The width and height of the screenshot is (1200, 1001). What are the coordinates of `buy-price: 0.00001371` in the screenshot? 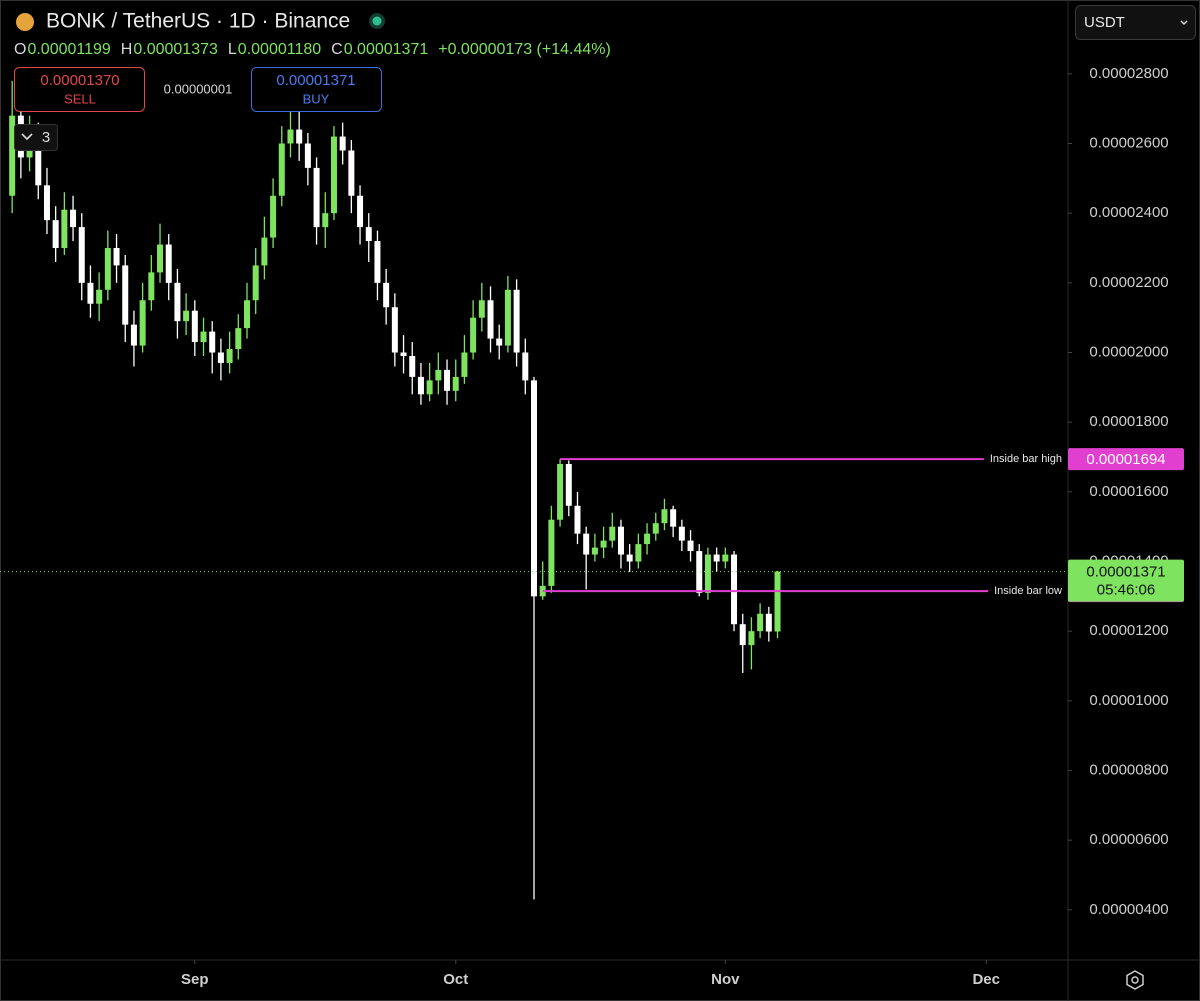 It's located at (315, 80).